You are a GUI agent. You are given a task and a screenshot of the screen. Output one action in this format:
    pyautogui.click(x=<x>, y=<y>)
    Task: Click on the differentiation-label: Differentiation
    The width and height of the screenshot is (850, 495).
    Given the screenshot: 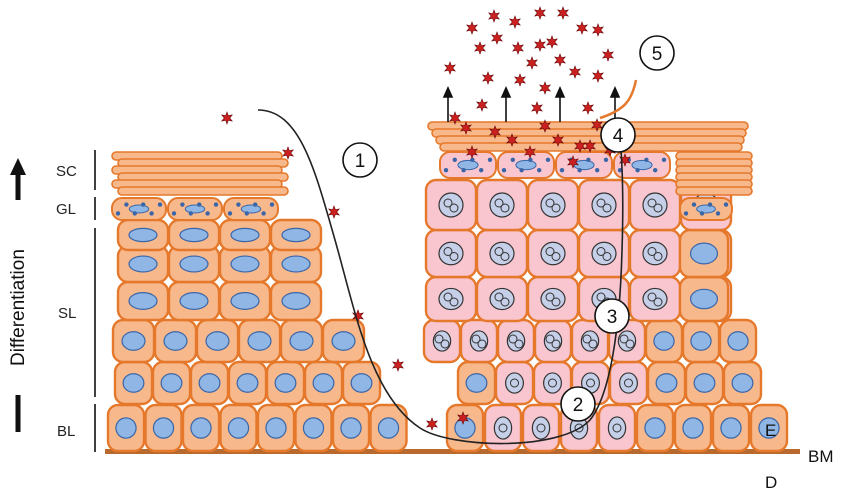 What is the action you would take?
    pyautogui.click(x=18, y=307)
    